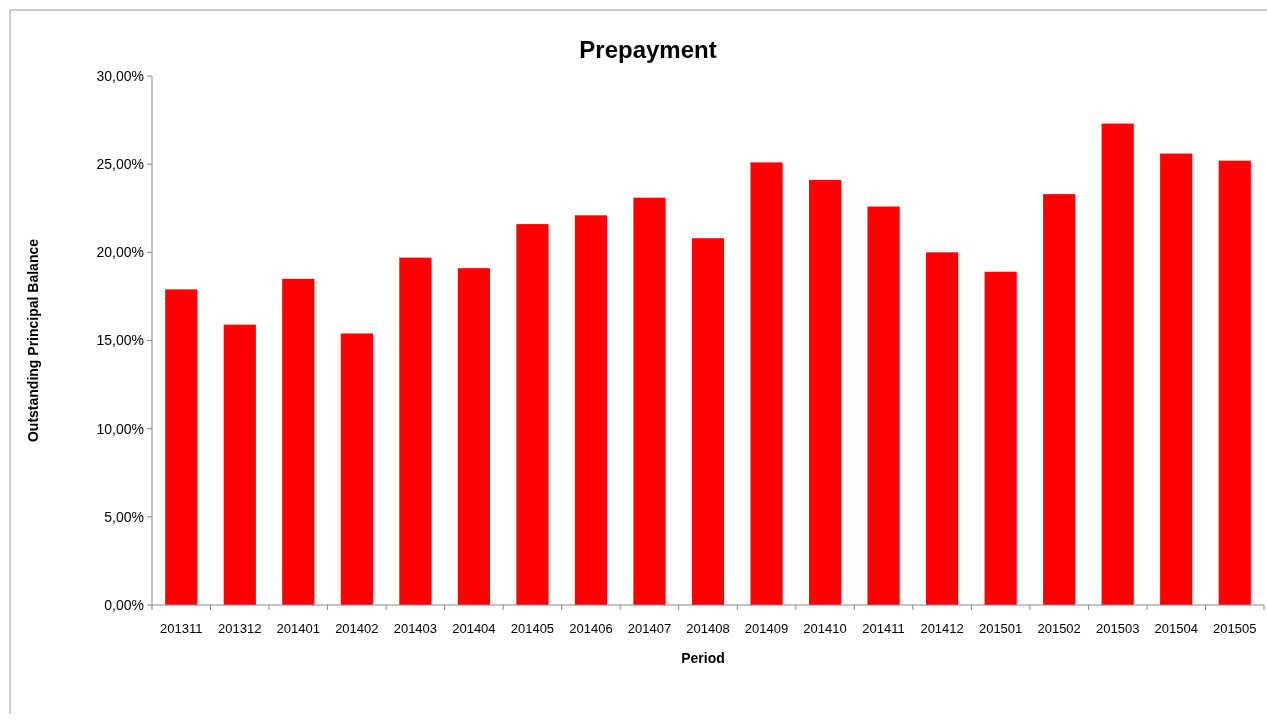 The width and height of the screenshot is (1267, 724). I want to click on x-tick-label: 201411, so click(883, 628).